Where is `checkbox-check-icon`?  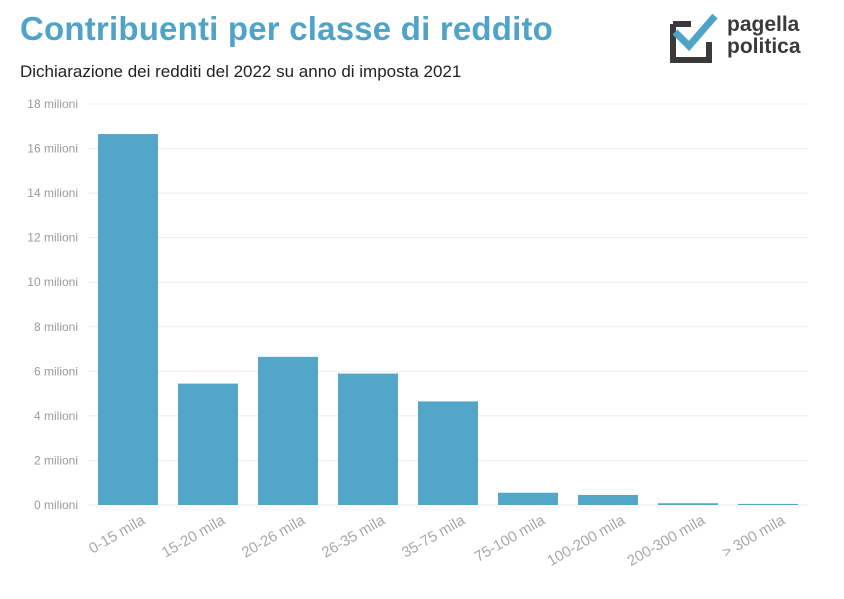
checkbox-check-icon is located at coordinates (694, 38).